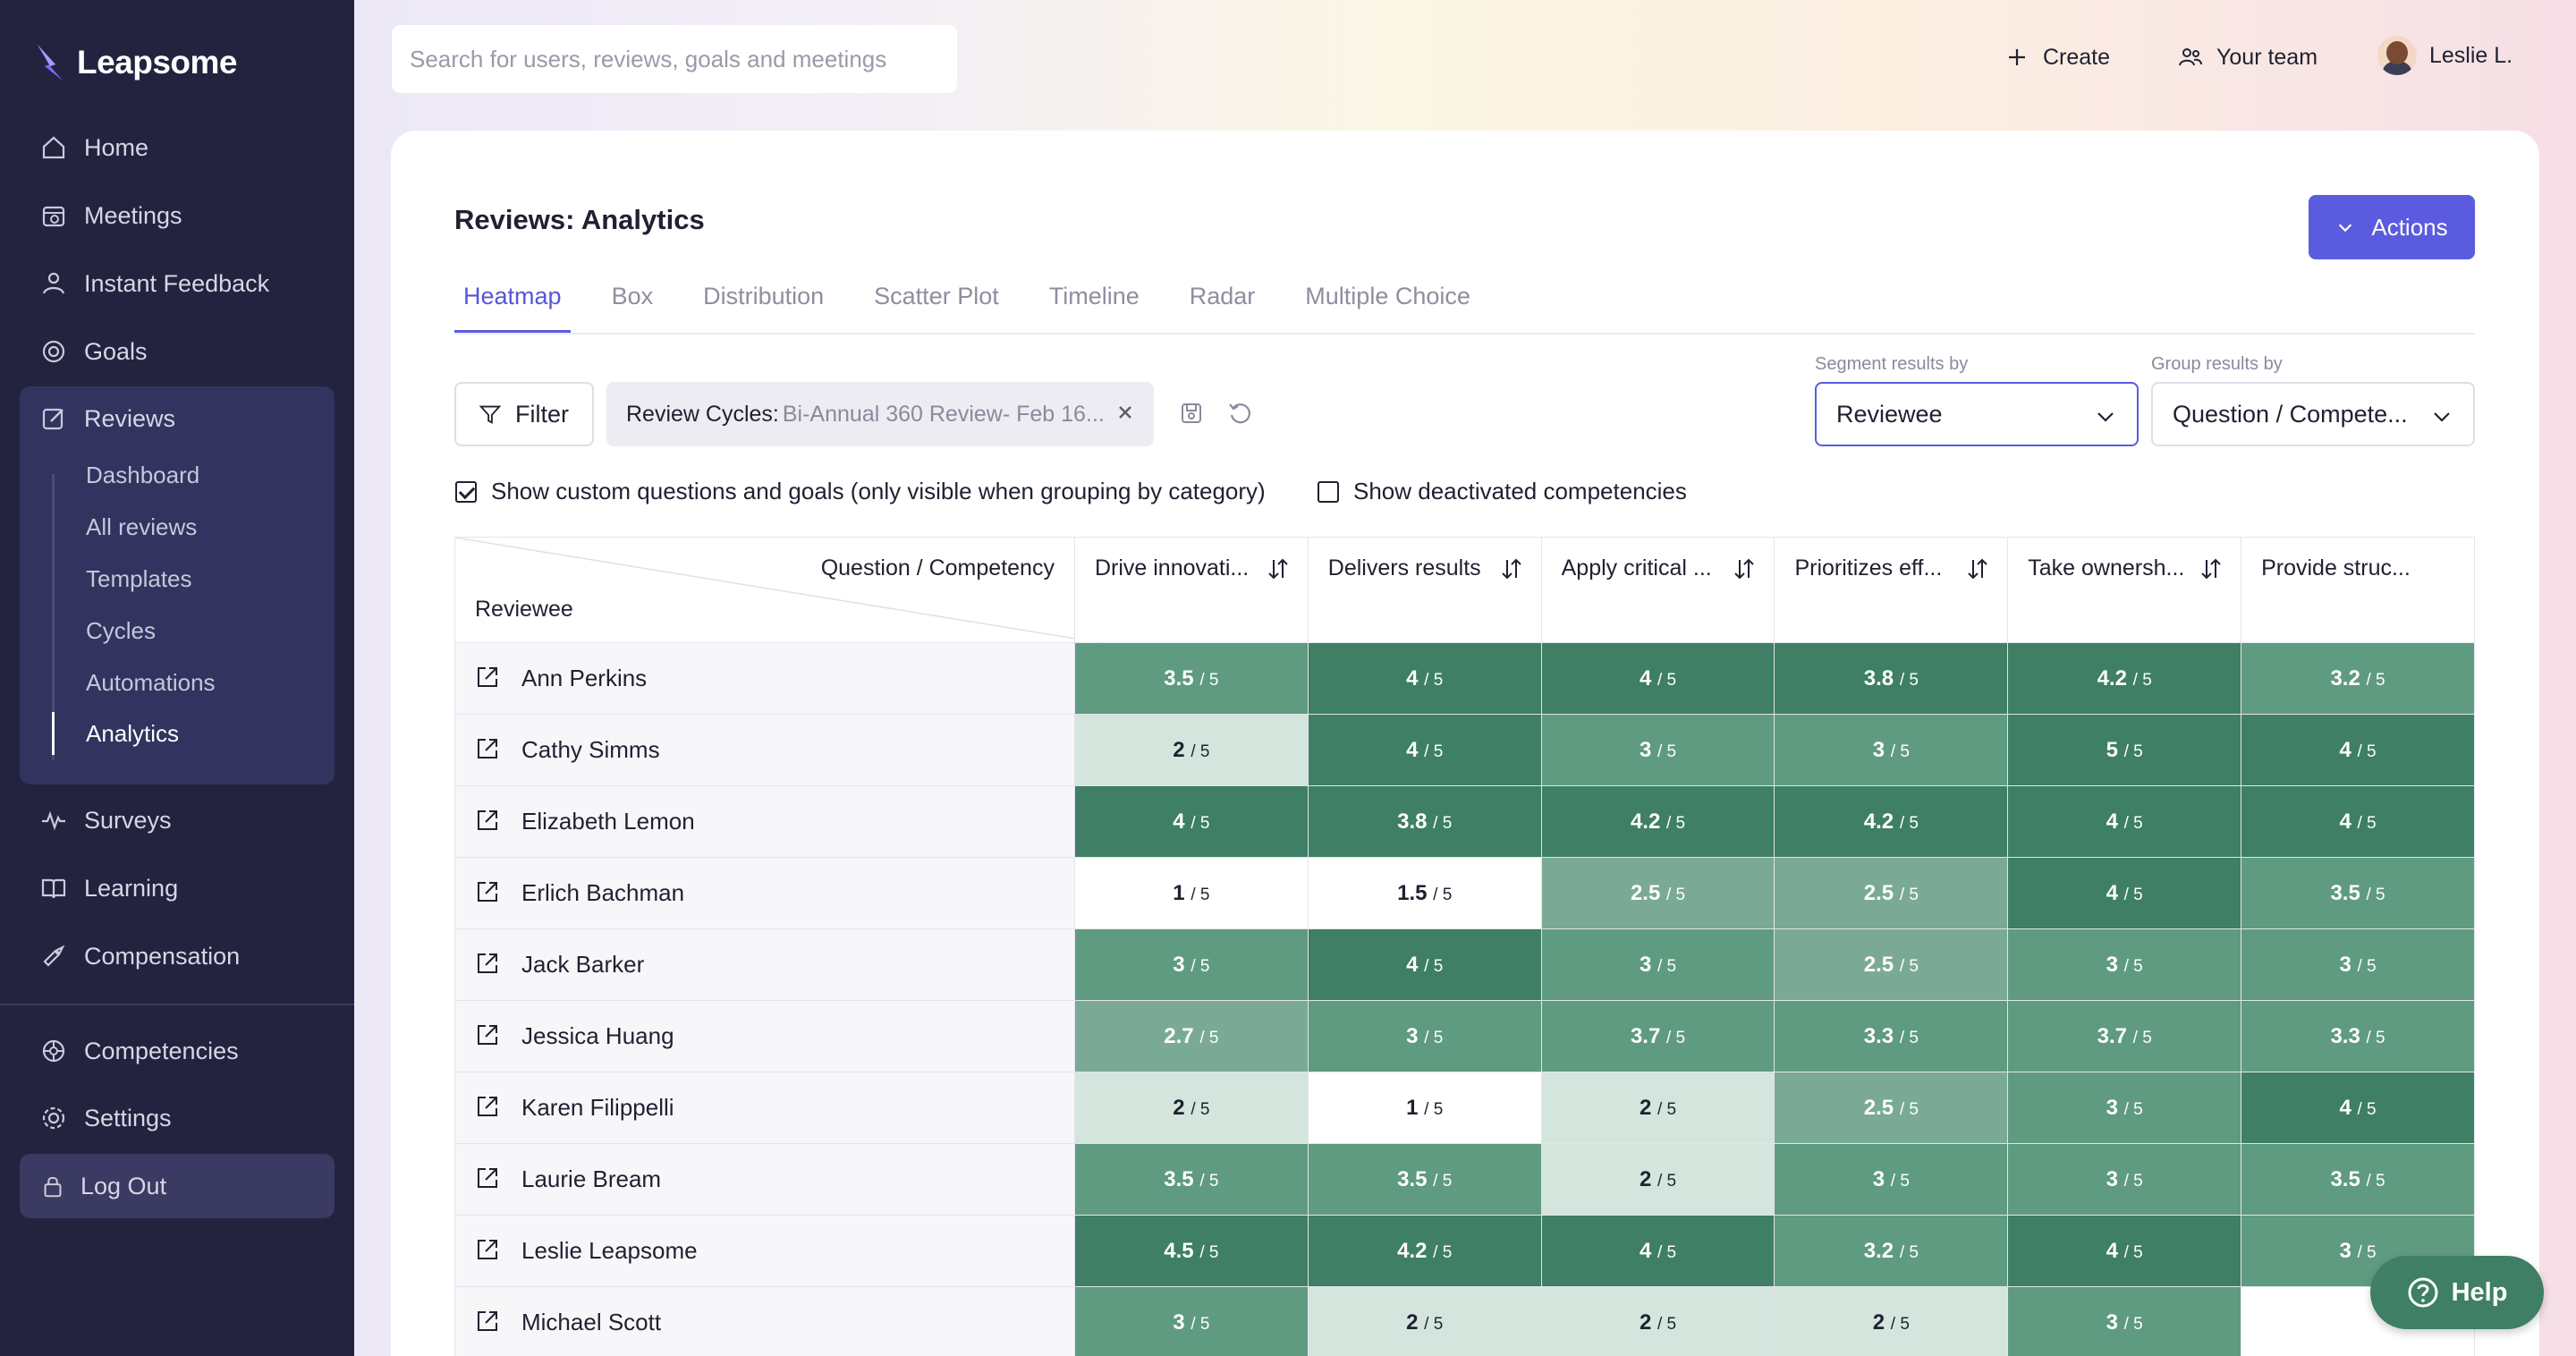 This screenshot has height=1356, width=2576. What do you see at coordinates (632, 296) in the screenshot?
I see `tab-box: Box` at bounding box center [632, 296].